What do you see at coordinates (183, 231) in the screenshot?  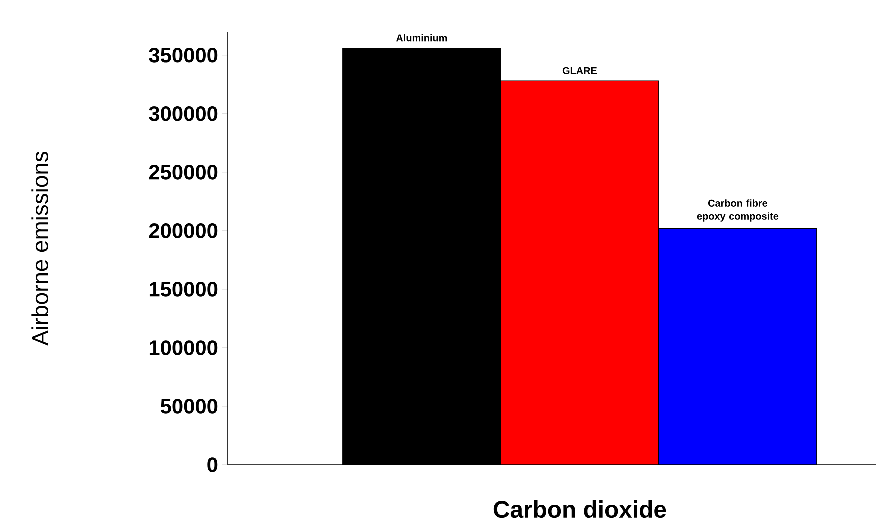 I see `y-tick-label: 200000` at bounding box center [183, 231].